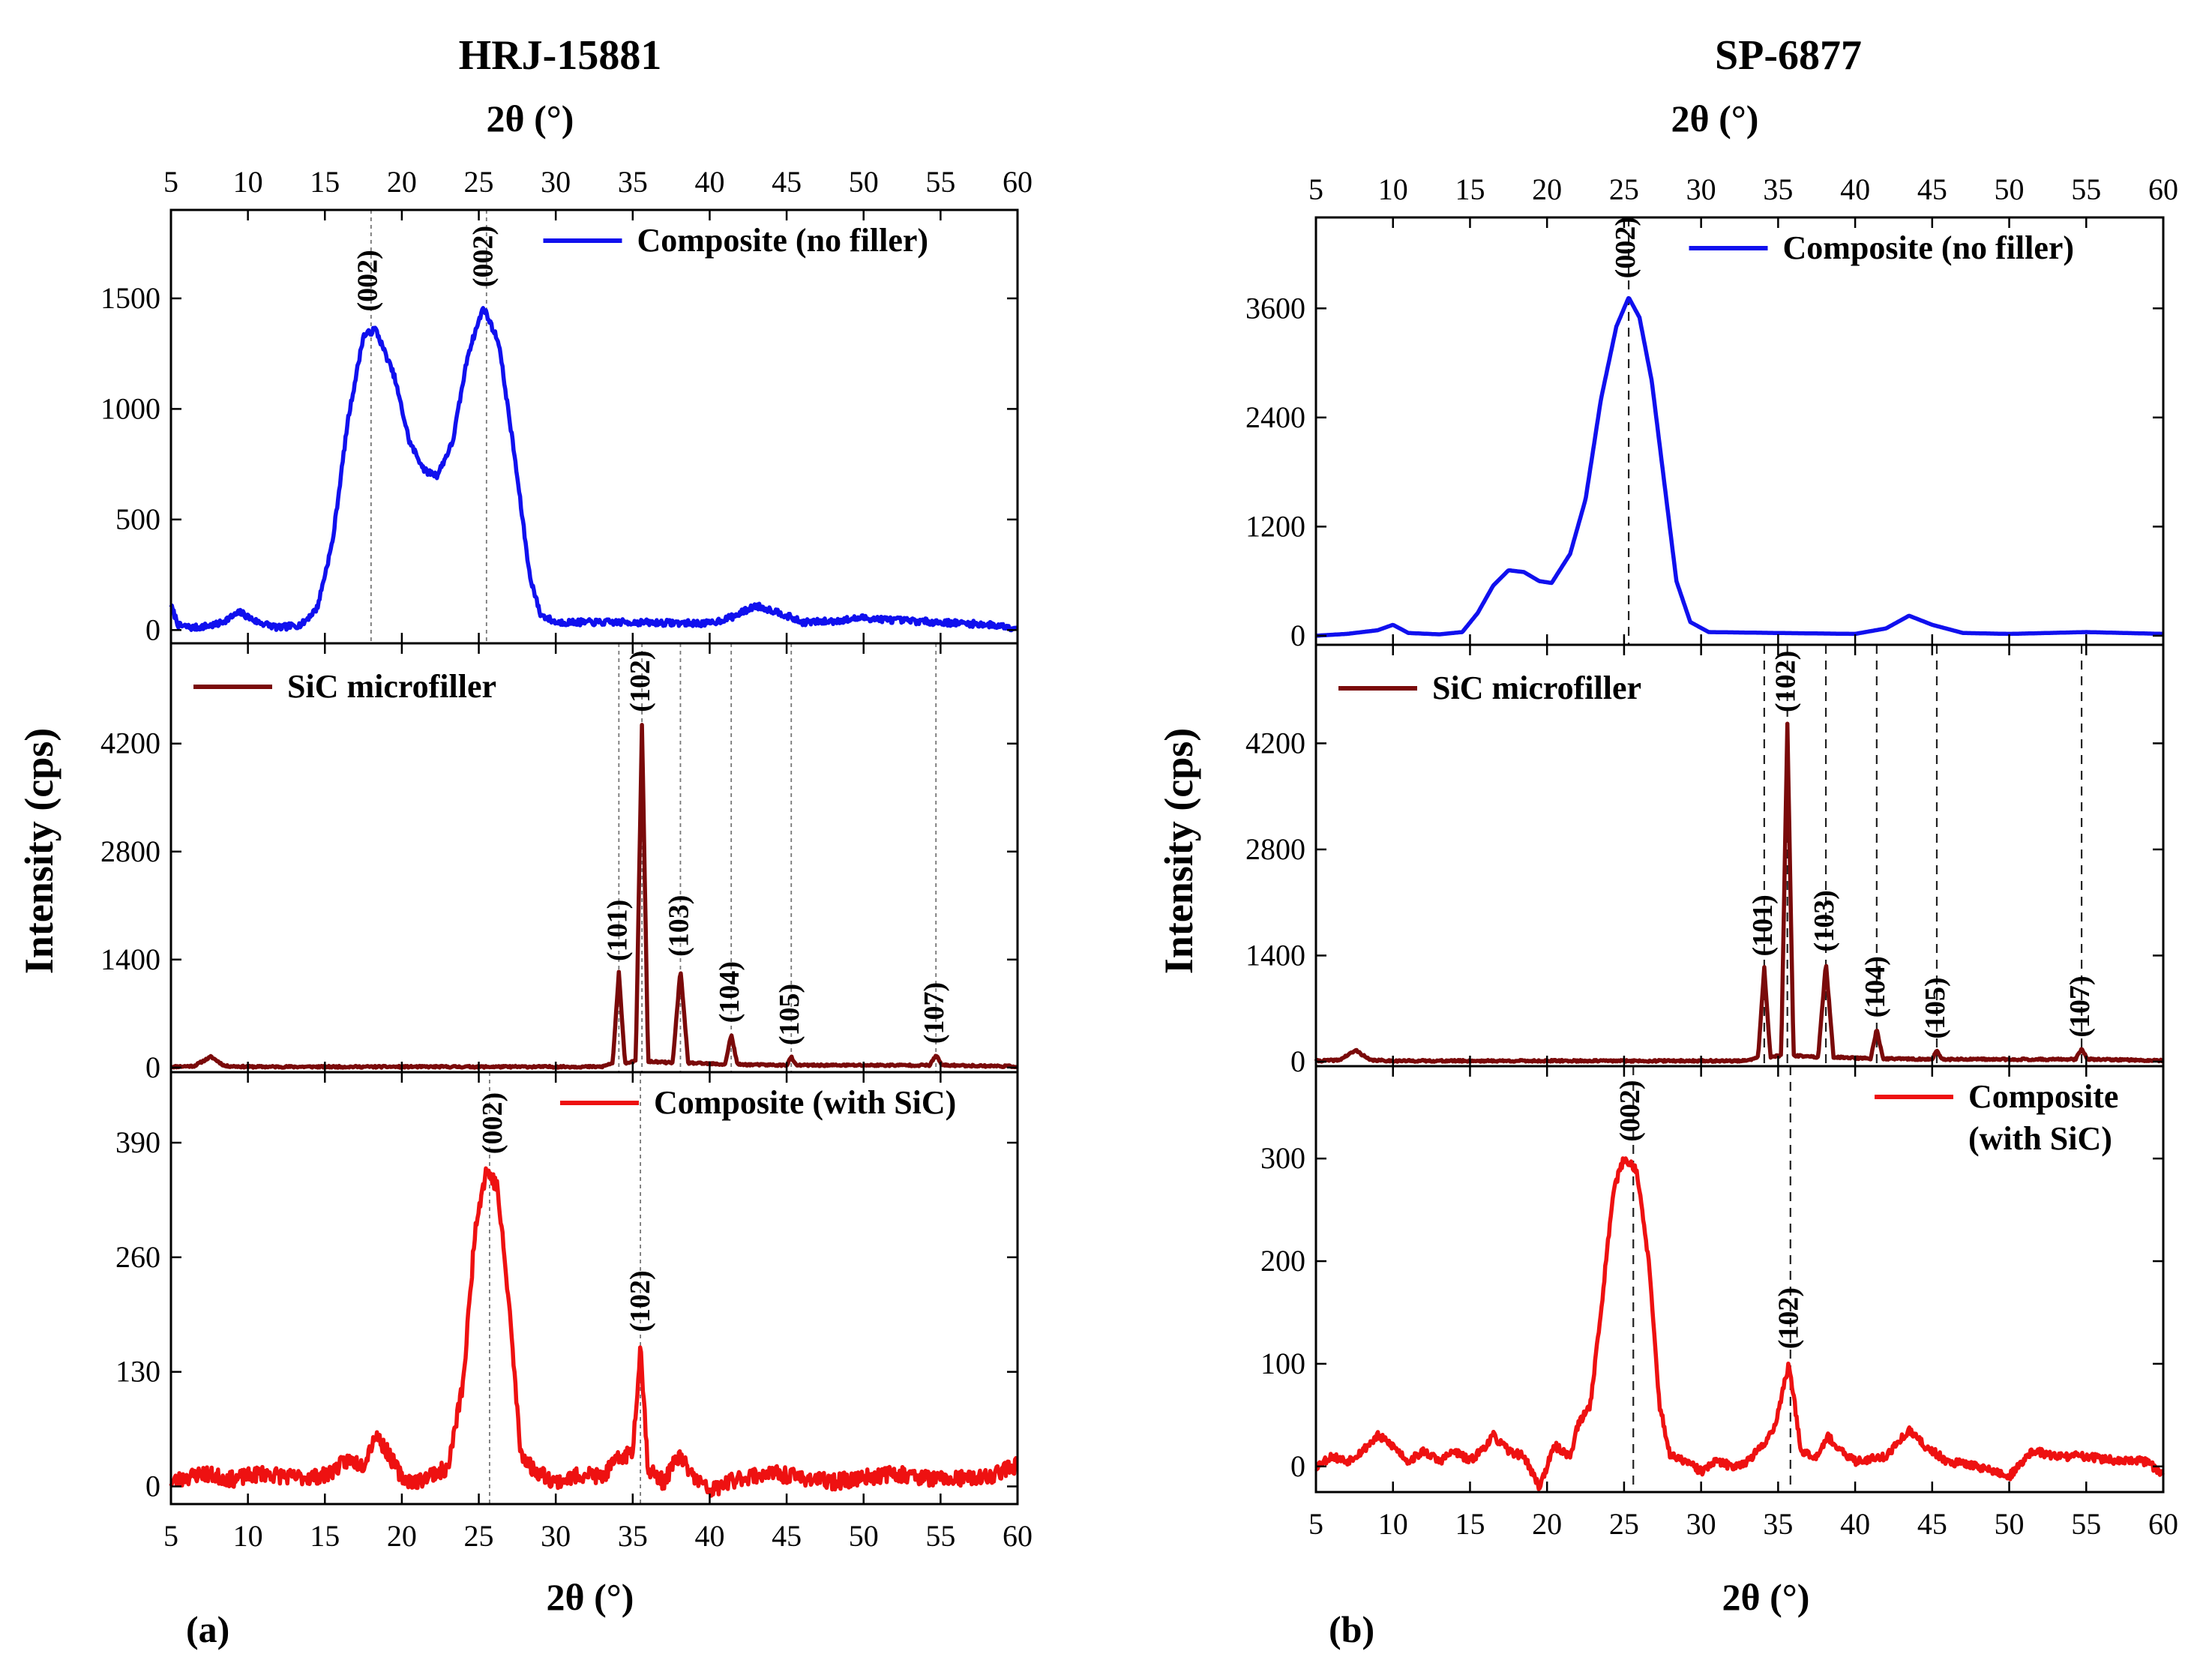  What do you see at coordinates (137, 1372) in the screenshot?
I see `y-tick-label: 130` at bounding box center [137, 1372].